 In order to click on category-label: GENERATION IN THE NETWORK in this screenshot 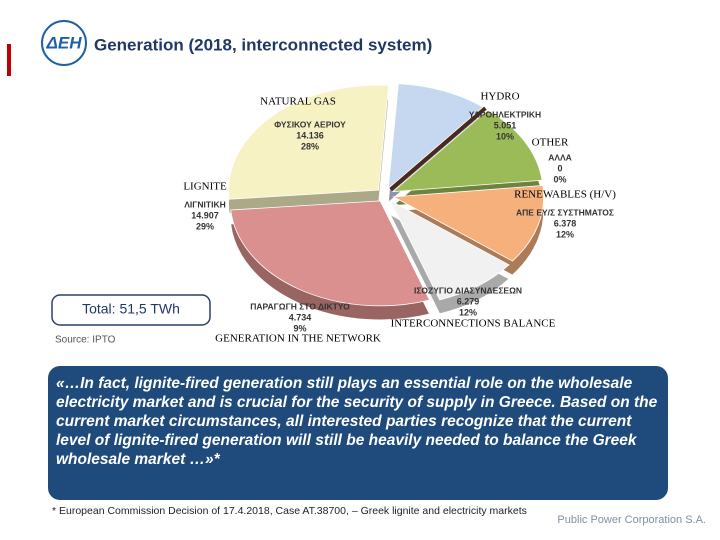, I will do `click(298, 339)`.